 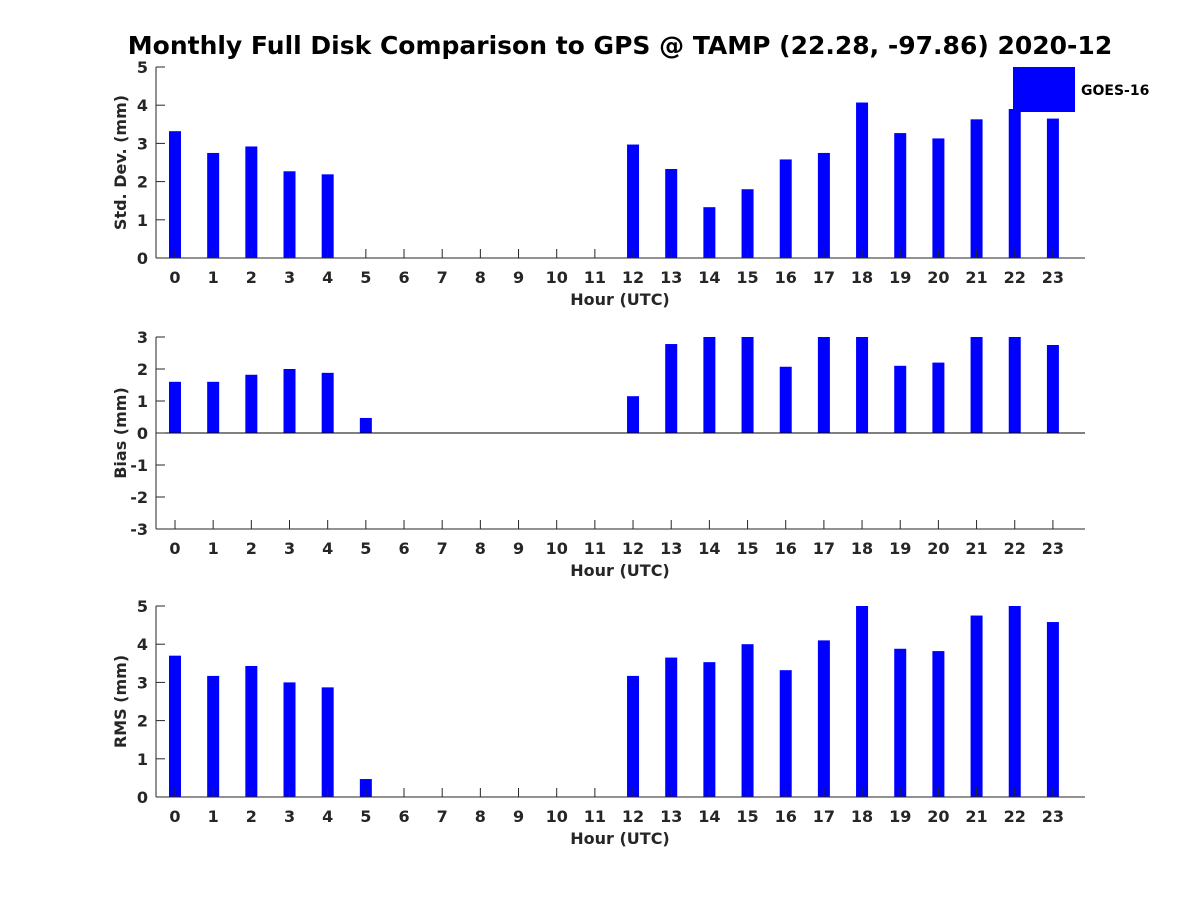 What do you see at coordinates (620, 838) in the screenshot?
I see `rms-x-axis-label: Hour (UTC)` at bounding box center [620, 838].